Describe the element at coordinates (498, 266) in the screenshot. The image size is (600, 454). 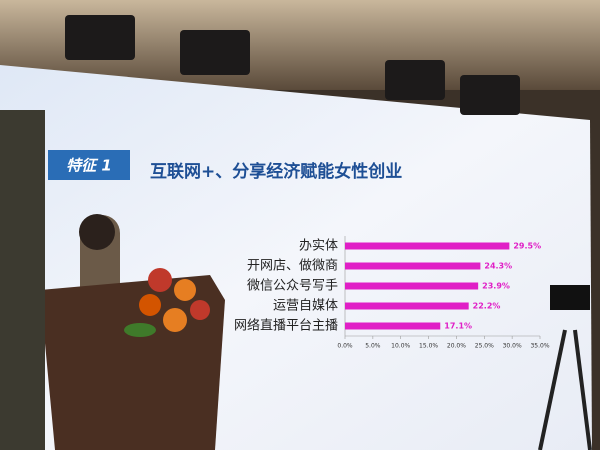
I see `value-label: 24.3%` at that location.